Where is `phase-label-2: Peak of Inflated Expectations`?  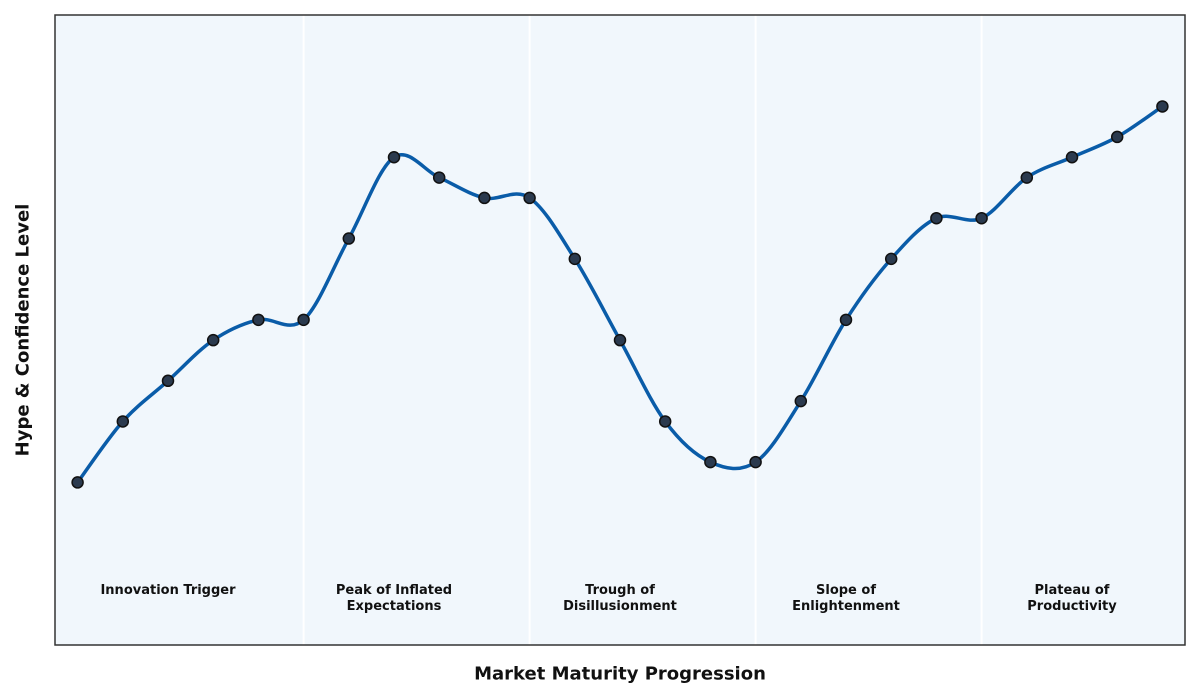
phase-label-2: Peak of Inflated Expectations is located at coordinates (394, 598).